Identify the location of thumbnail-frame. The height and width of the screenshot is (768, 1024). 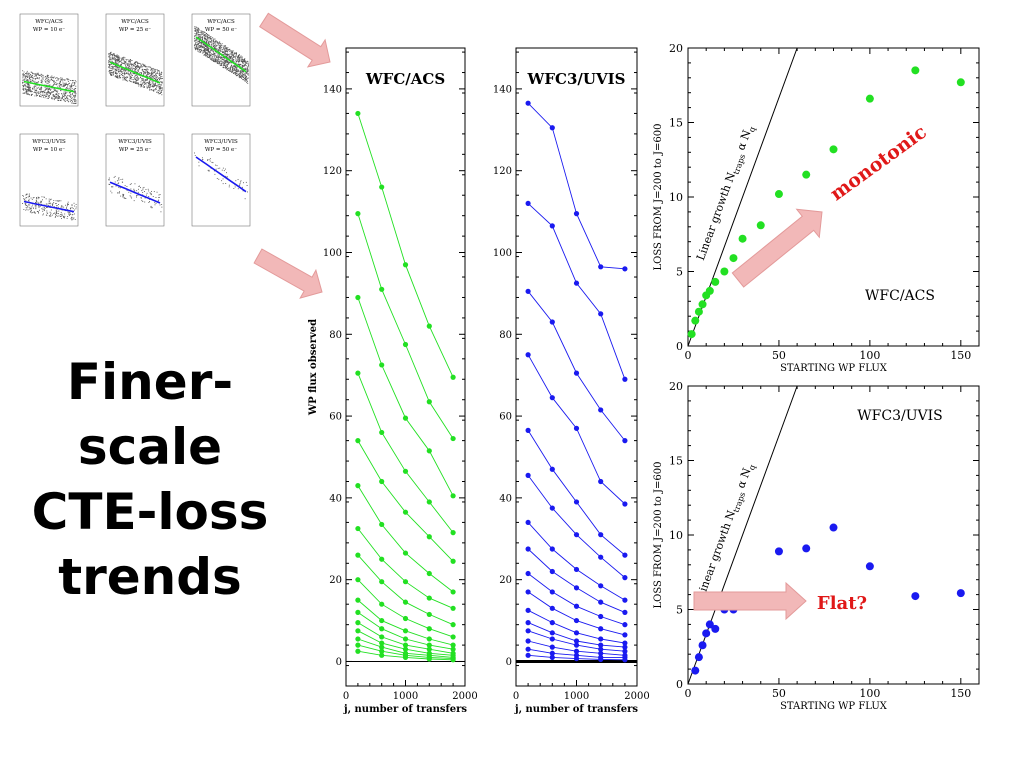
(135, 180).